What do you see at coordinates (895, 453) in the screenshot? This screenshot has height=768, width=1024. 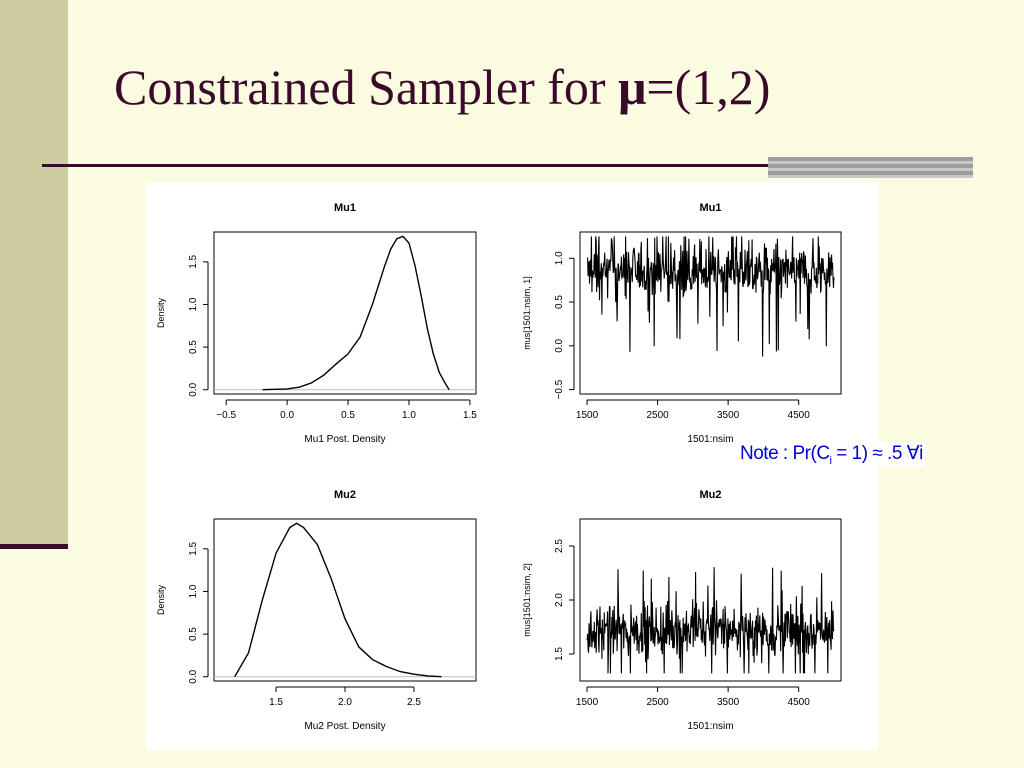 I see `note-approx: ≈ .5 ∀i` at bounding box center [895, 453].